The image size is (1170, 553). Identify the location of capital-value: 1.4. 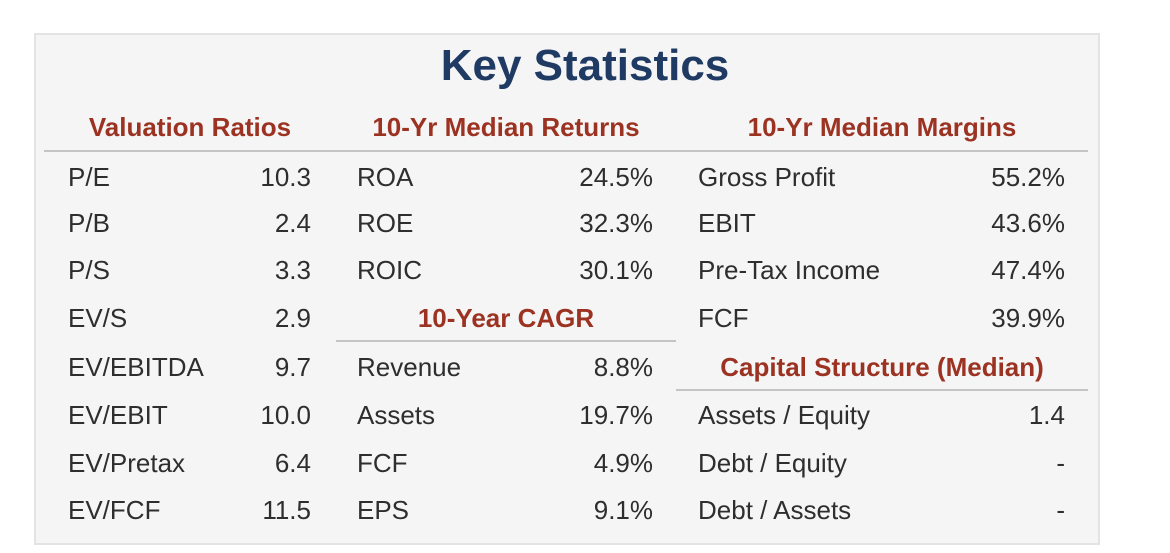
(1046, 415).